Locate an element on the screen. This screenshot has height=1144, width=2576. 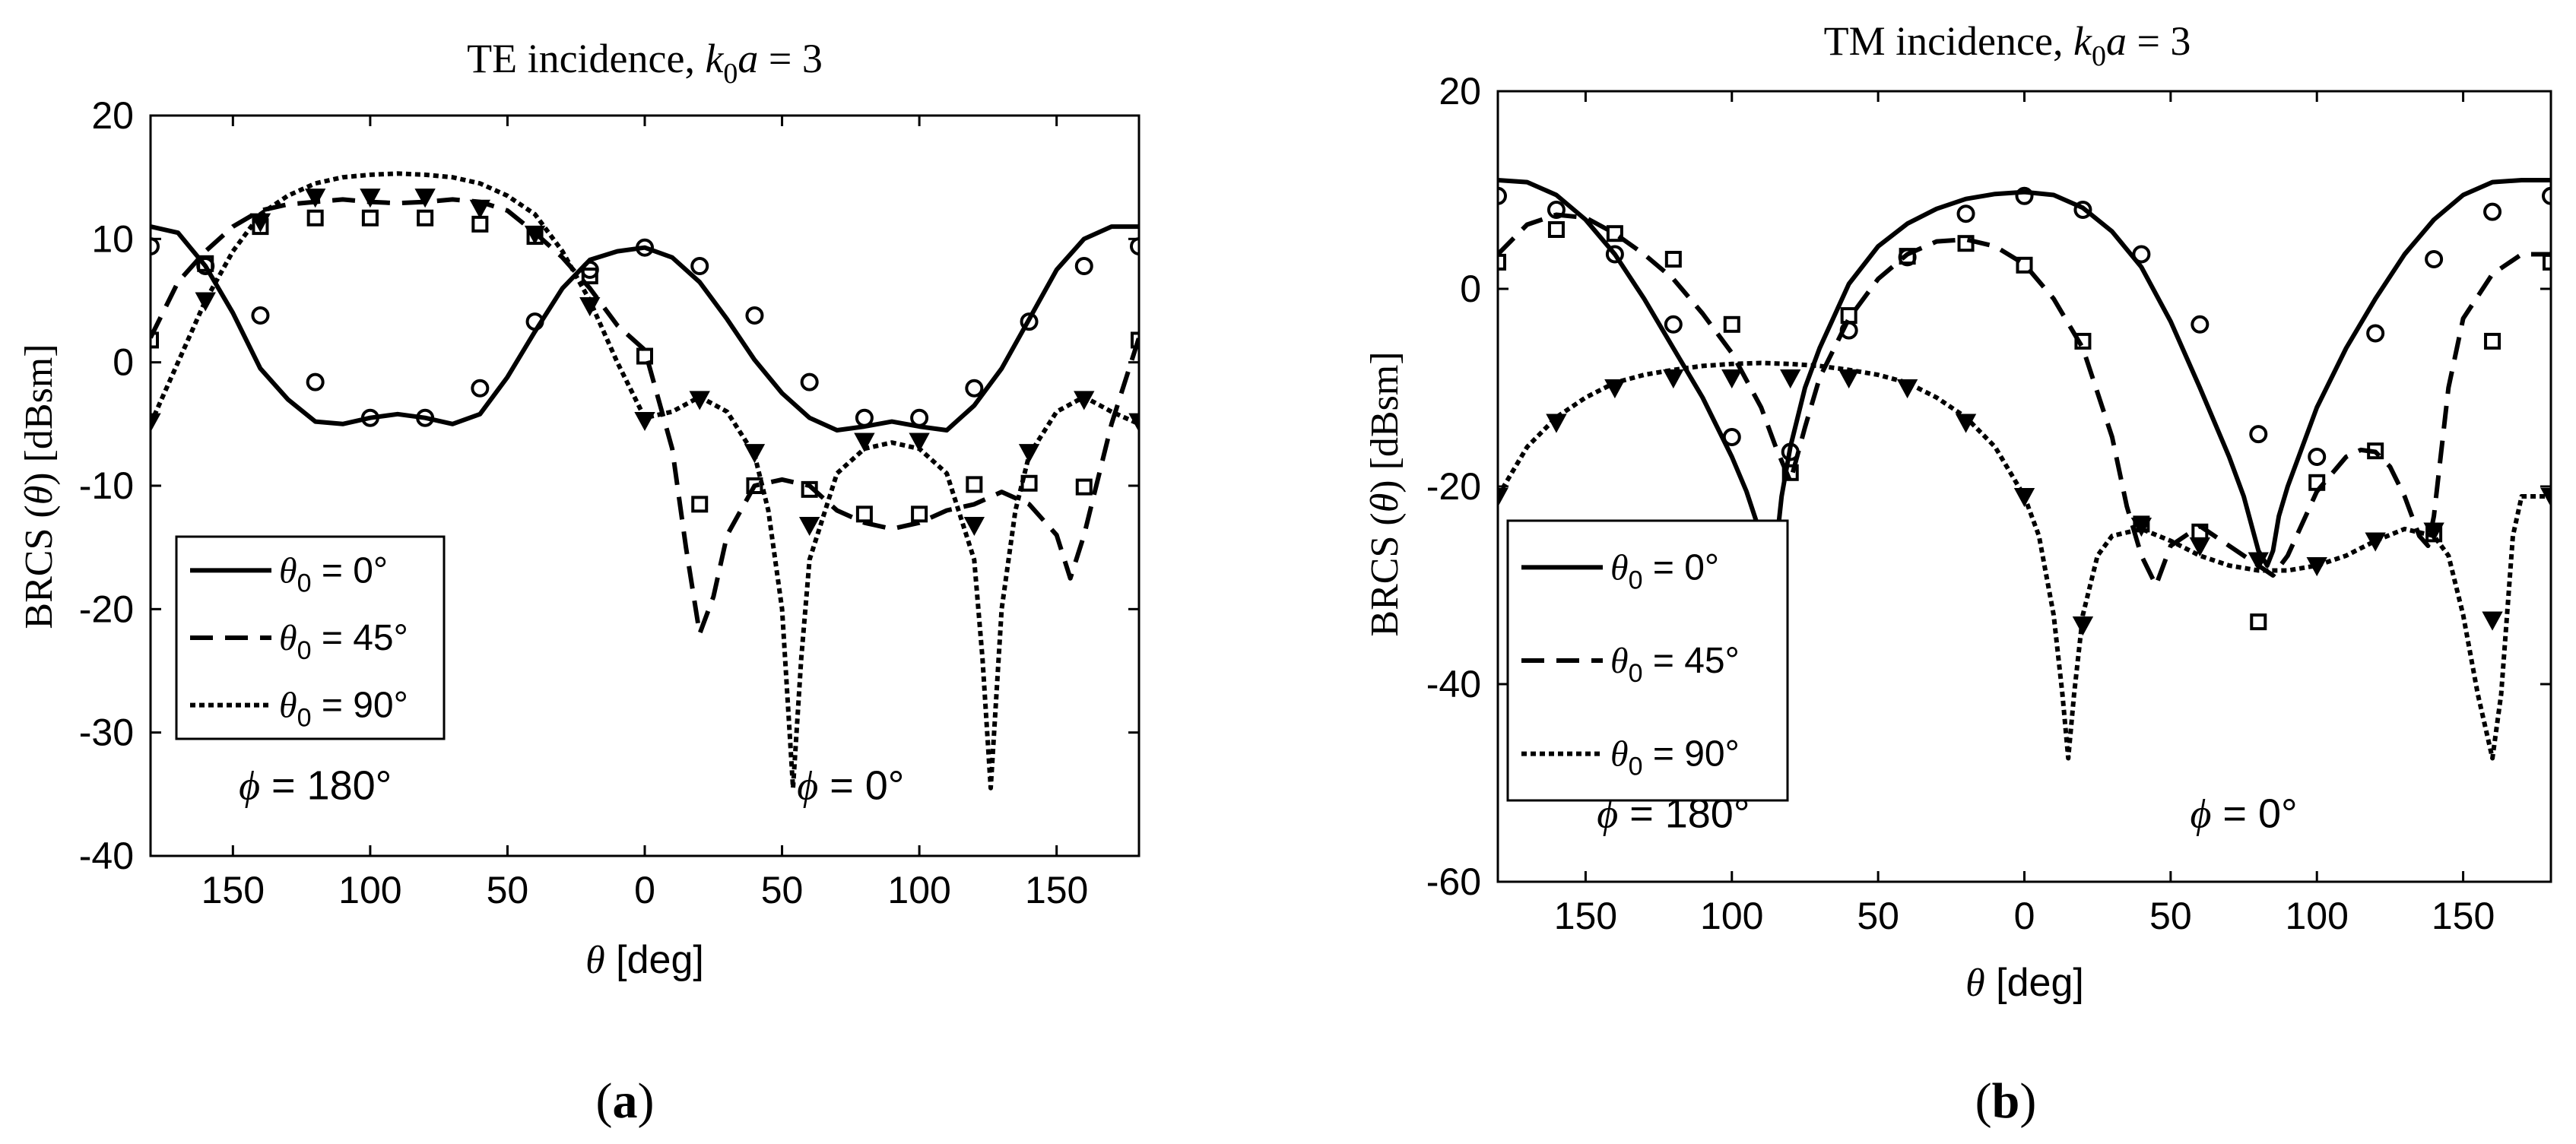
chart-a-annotations: ϕ = 180° ϕ = 0° is located at coordinates (572, 785).